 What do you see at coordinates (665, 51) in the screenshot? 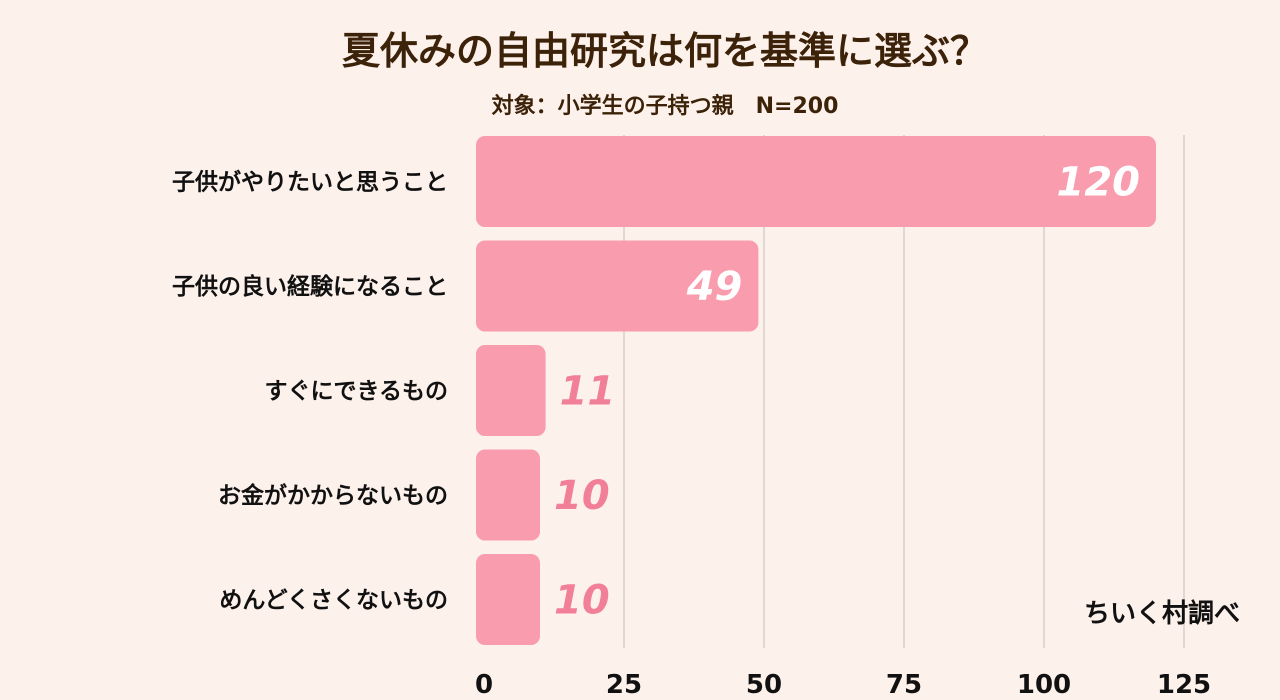
I see `chart-title: 夏休みの自由研究は何を基準に選ぶ？` at bounding box center [665, 51].